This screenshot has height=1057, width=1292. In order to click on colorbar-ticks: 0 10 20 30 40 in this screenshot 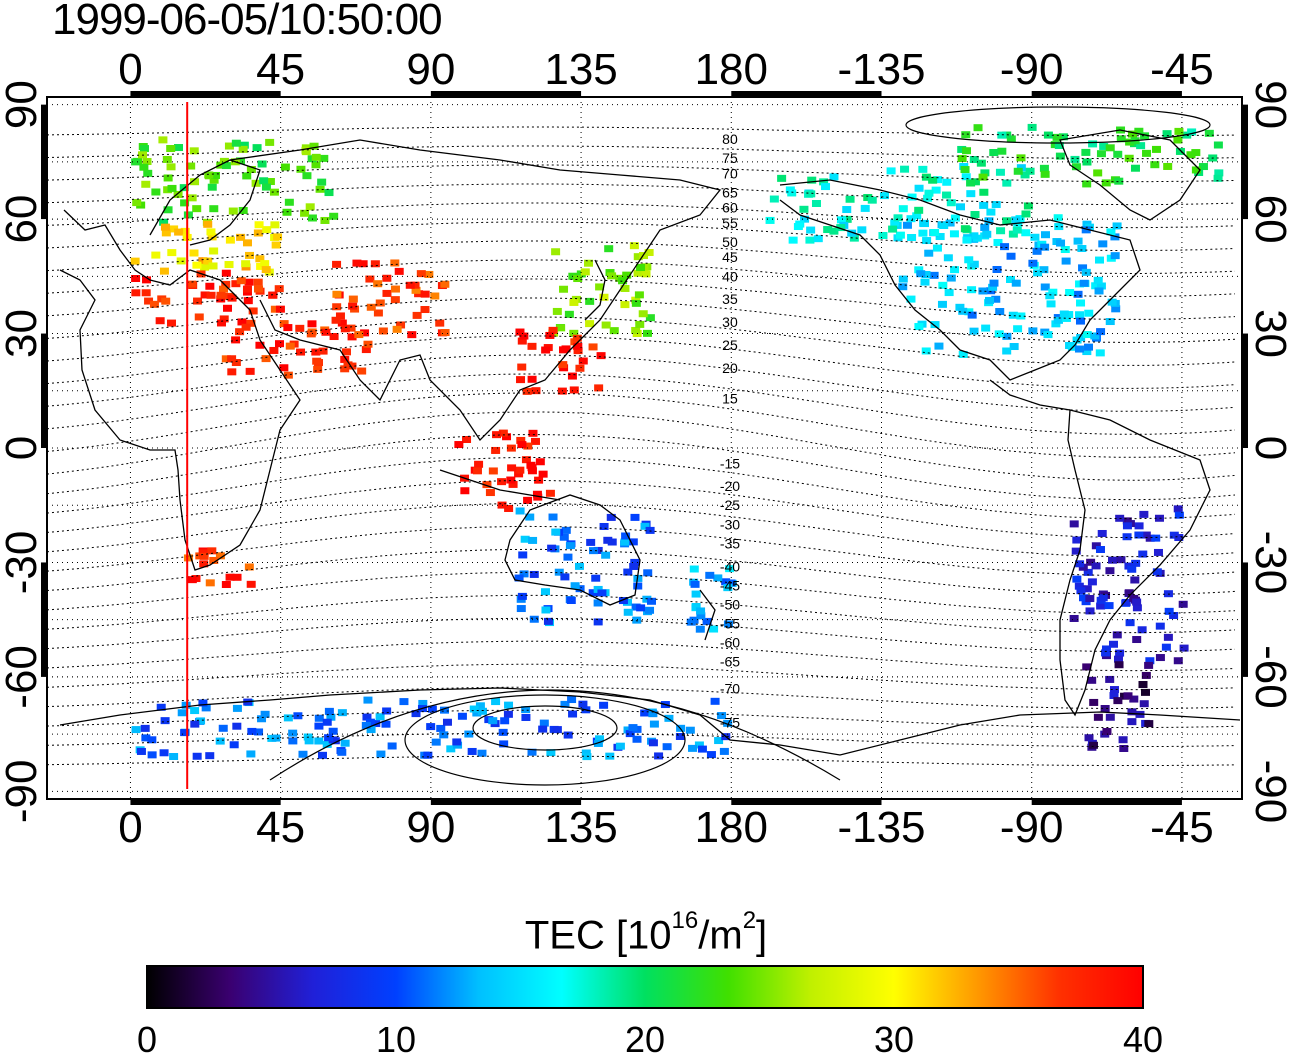, I will do `click(650, 1038)`.